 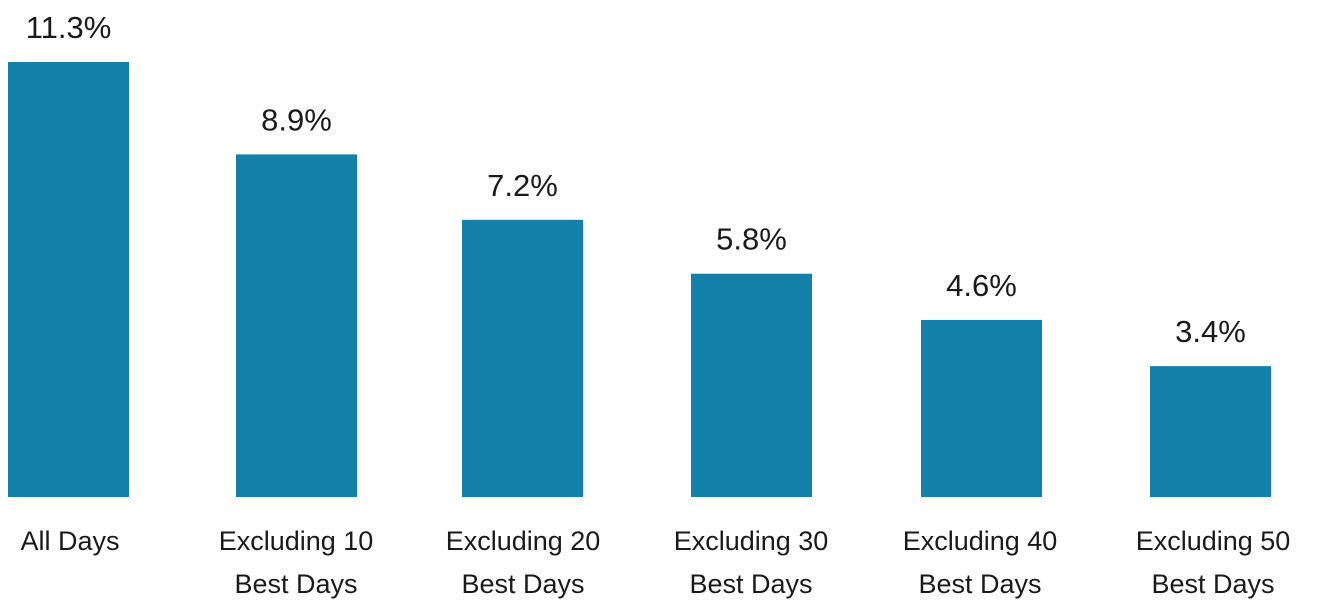 I want to click on data-label-3: 7.2%, so click(x=522, y=185).